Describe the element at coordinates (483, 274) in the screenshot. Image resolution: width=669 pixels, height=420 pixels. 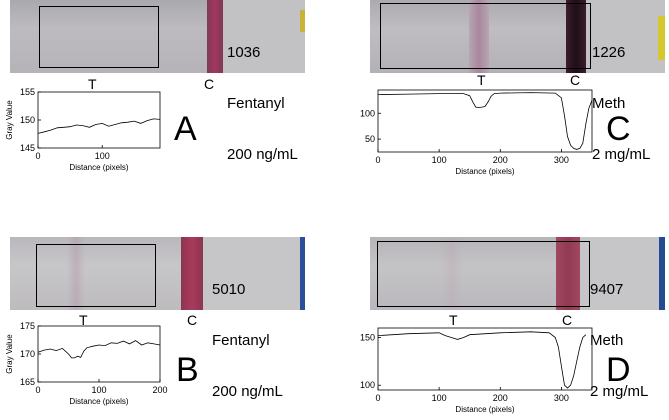
I see `roi-box-d` at that location.